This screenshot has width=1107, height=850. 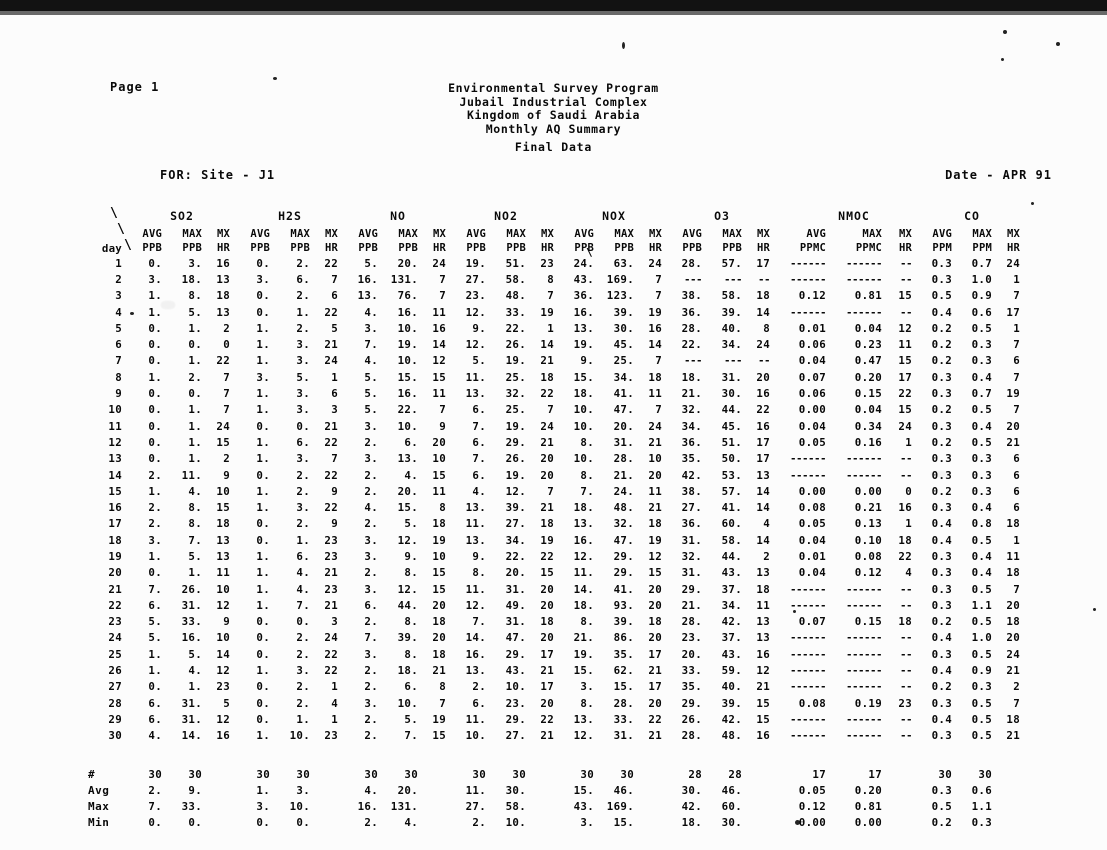 I want to click on cell-o3-mx: 20, so click(x=763, y=377).